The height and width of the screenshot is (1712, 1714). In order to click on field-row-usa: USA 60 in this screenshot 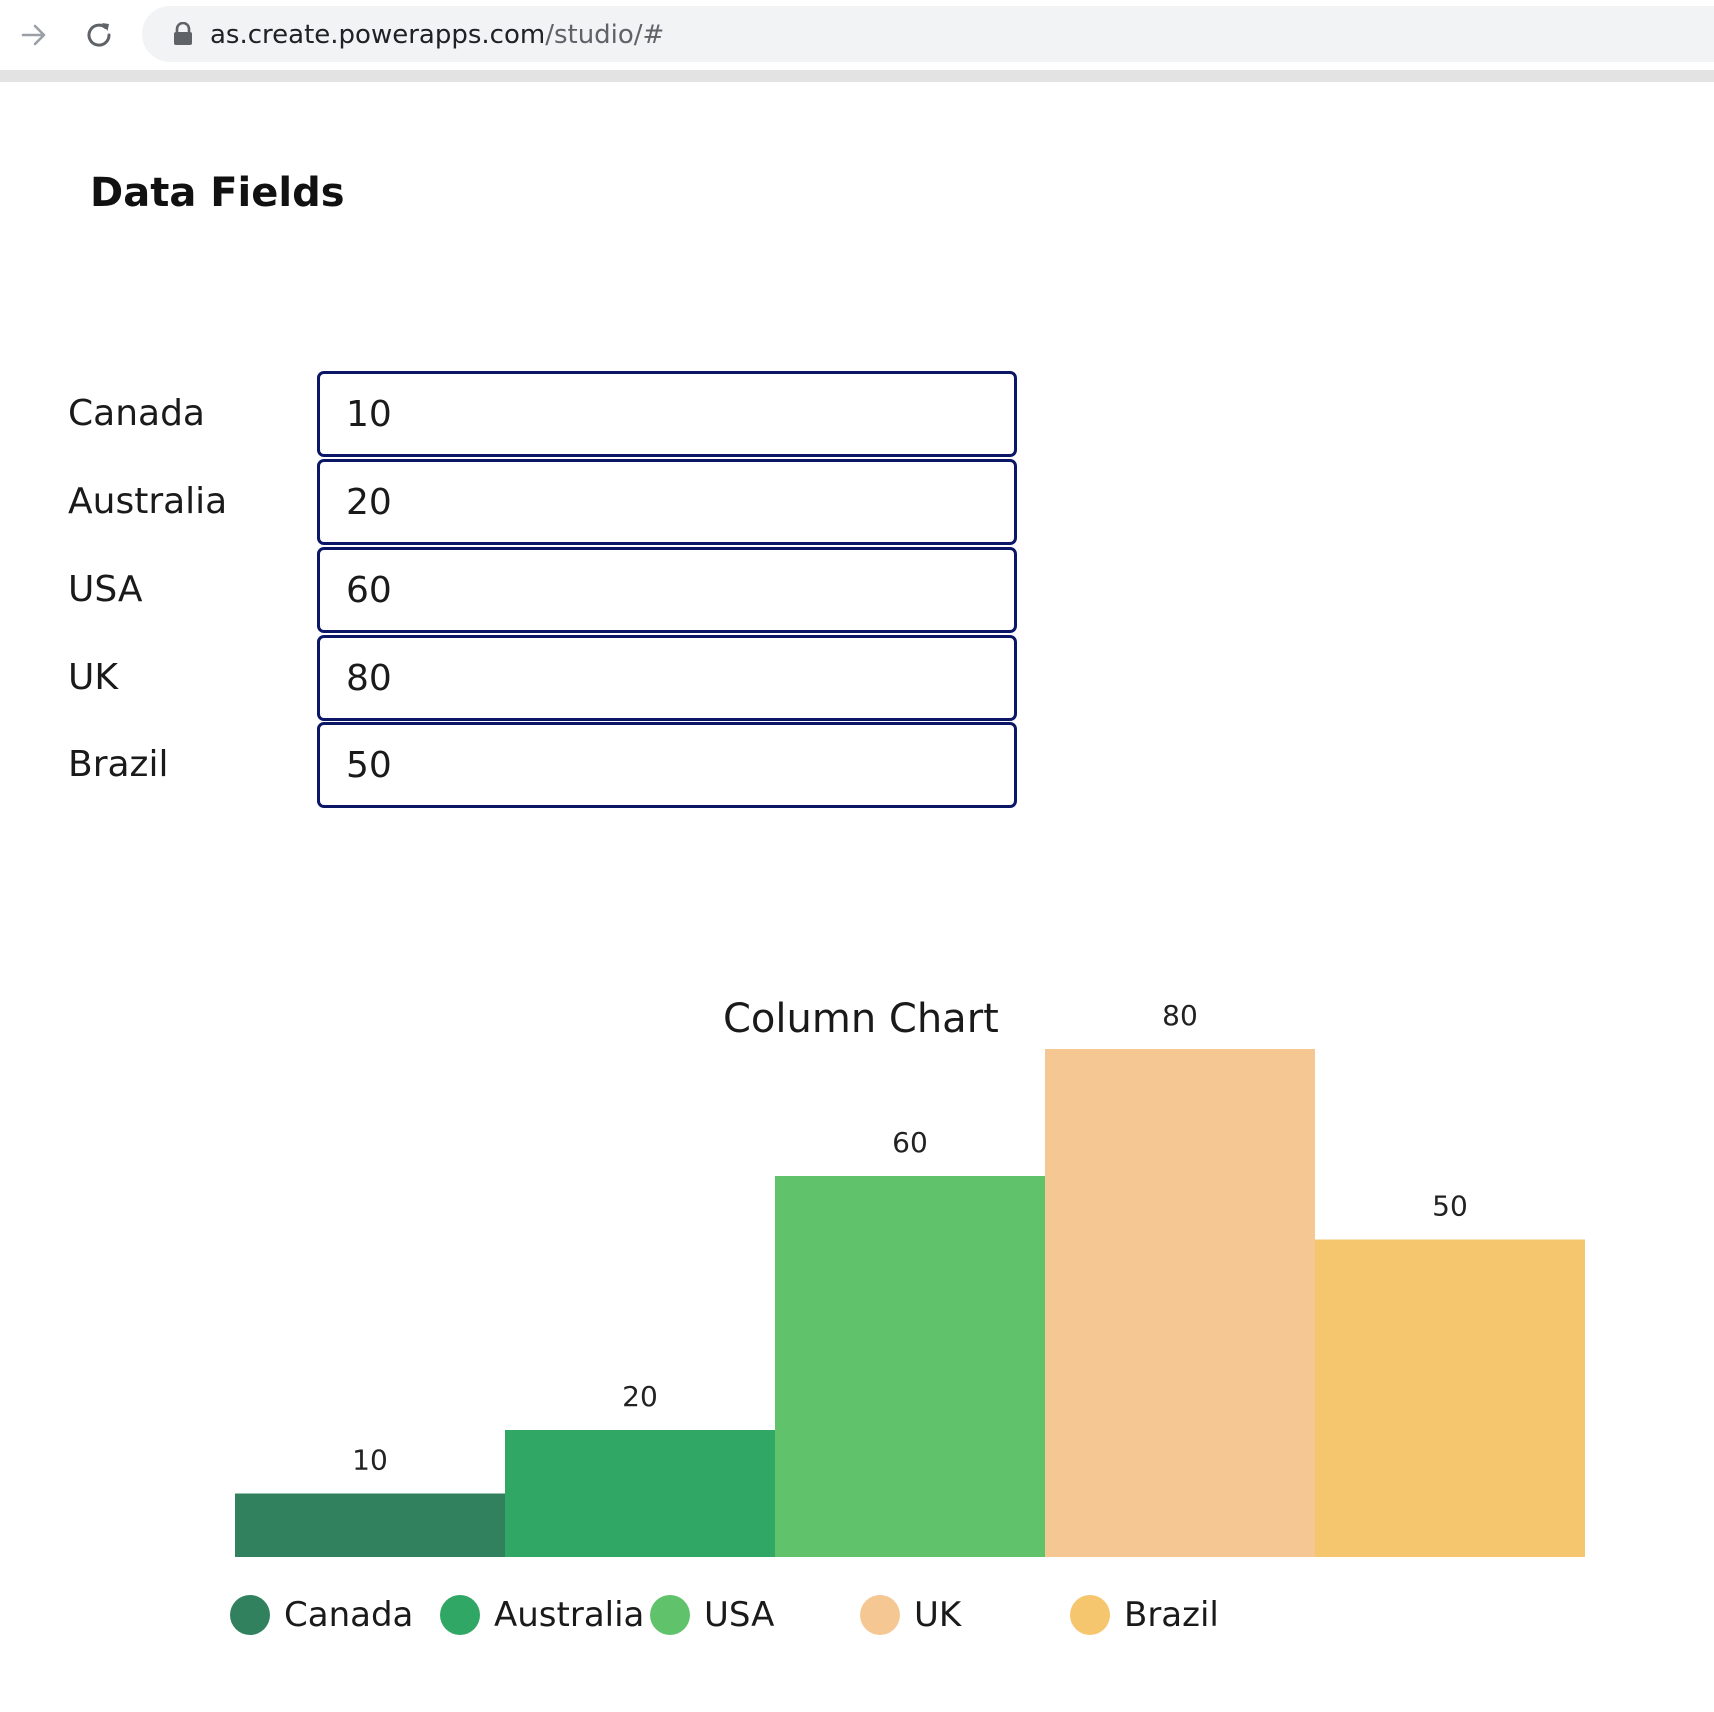, I will do `click(550, 592)`.